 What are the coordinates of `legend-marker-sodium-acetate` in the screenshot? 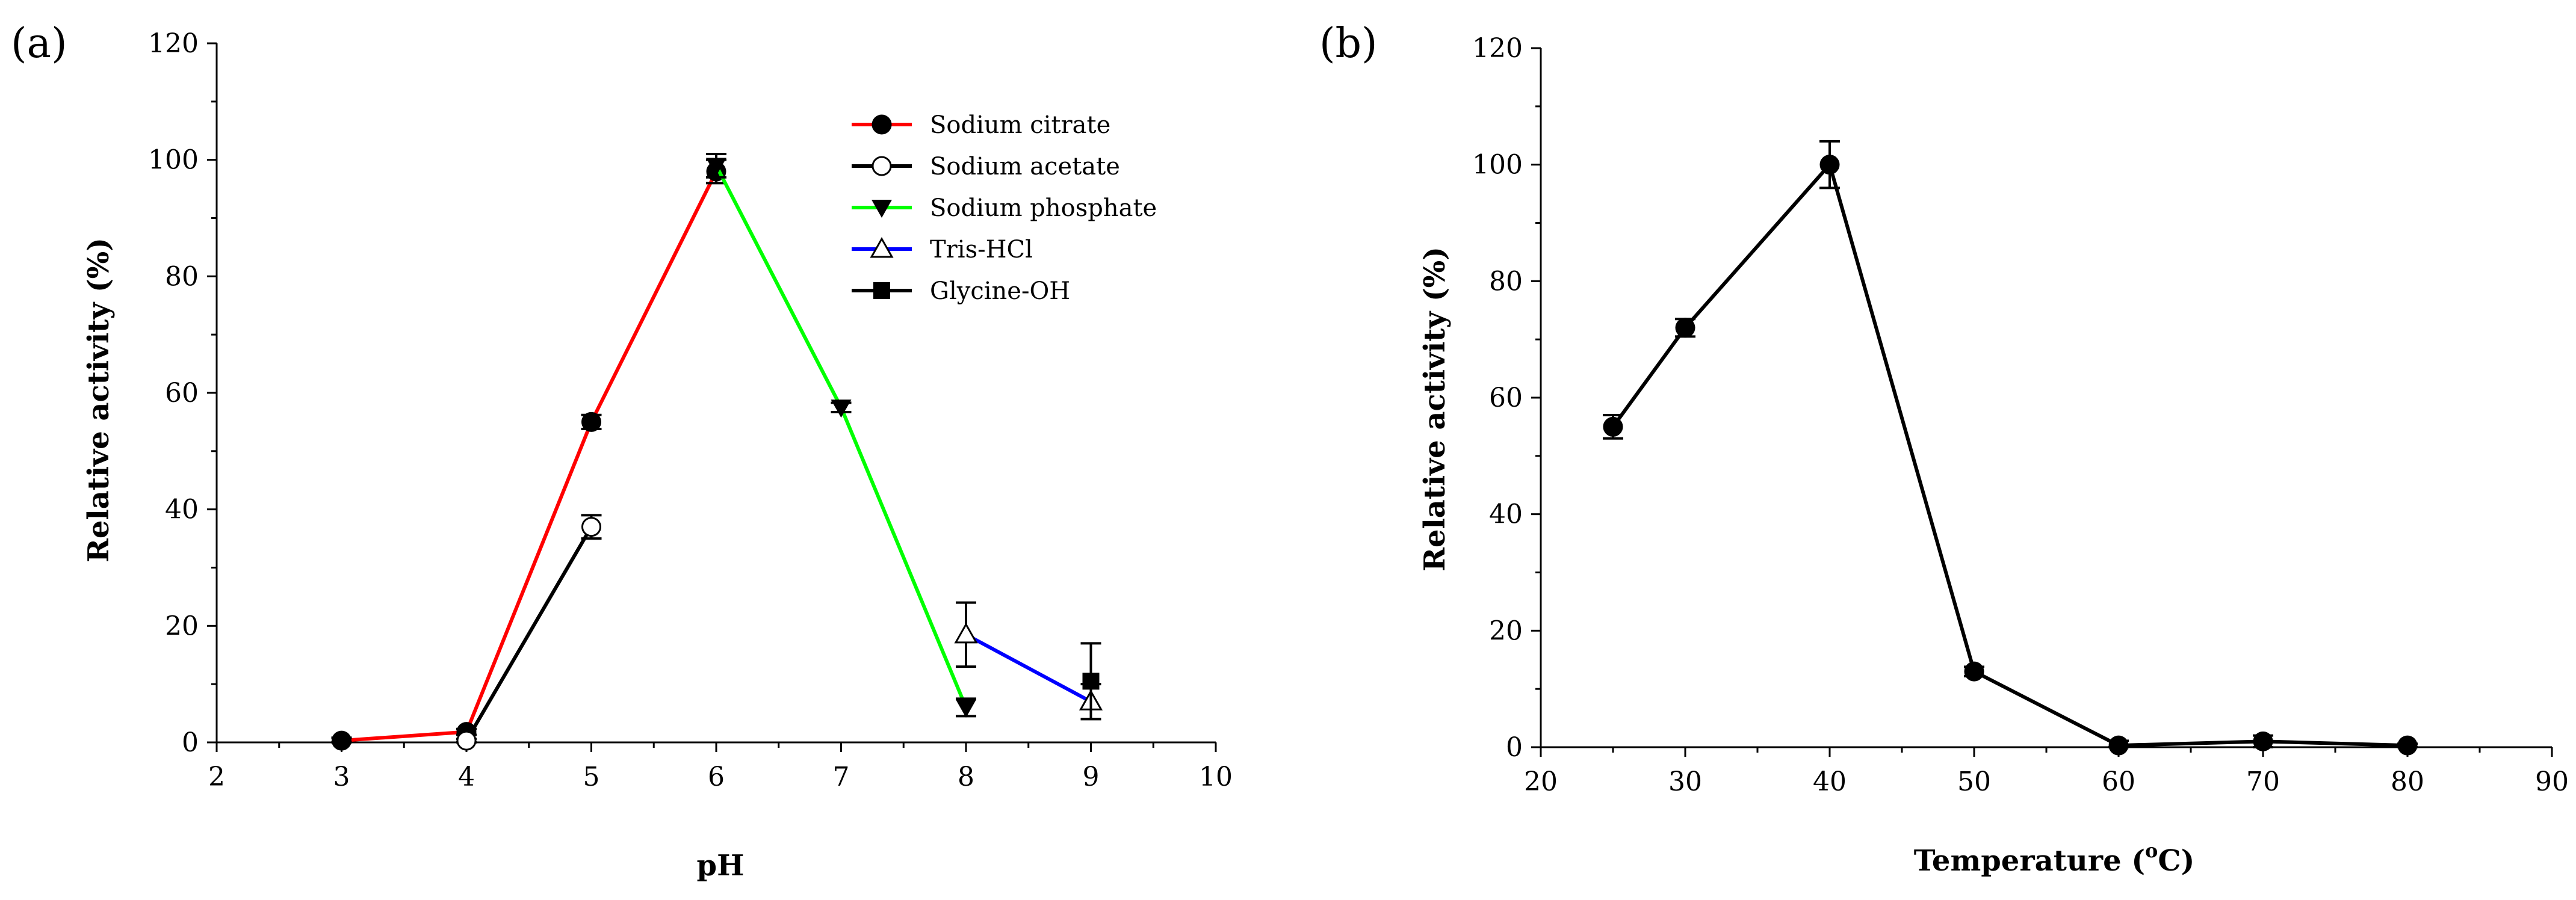 It's located at (882, 166).